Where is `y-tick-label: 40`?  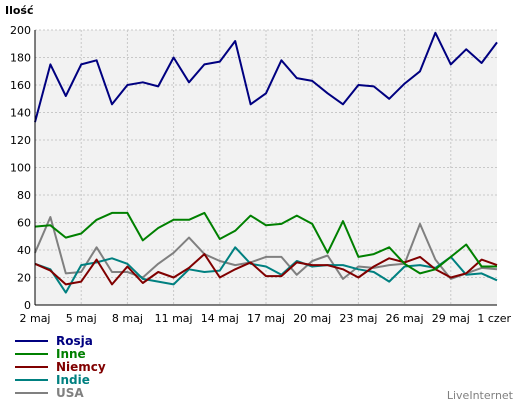
y-tick-label: 40 is located at coordinates (24, 250).